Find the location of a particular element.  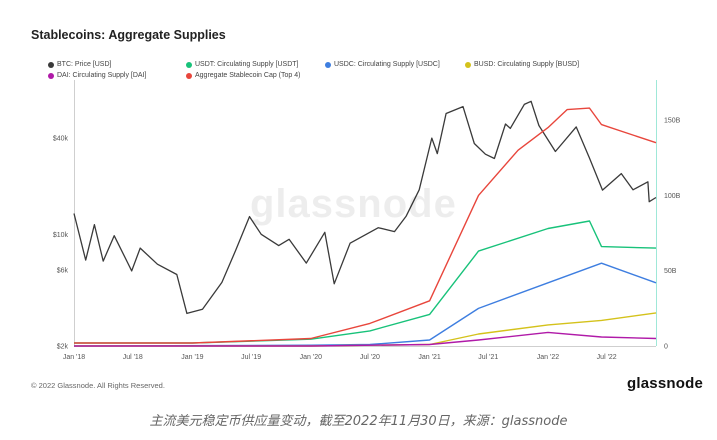

legend-label: Aggregate Stablecoin Cap (Top 4) is located at coordinates (248, 75).